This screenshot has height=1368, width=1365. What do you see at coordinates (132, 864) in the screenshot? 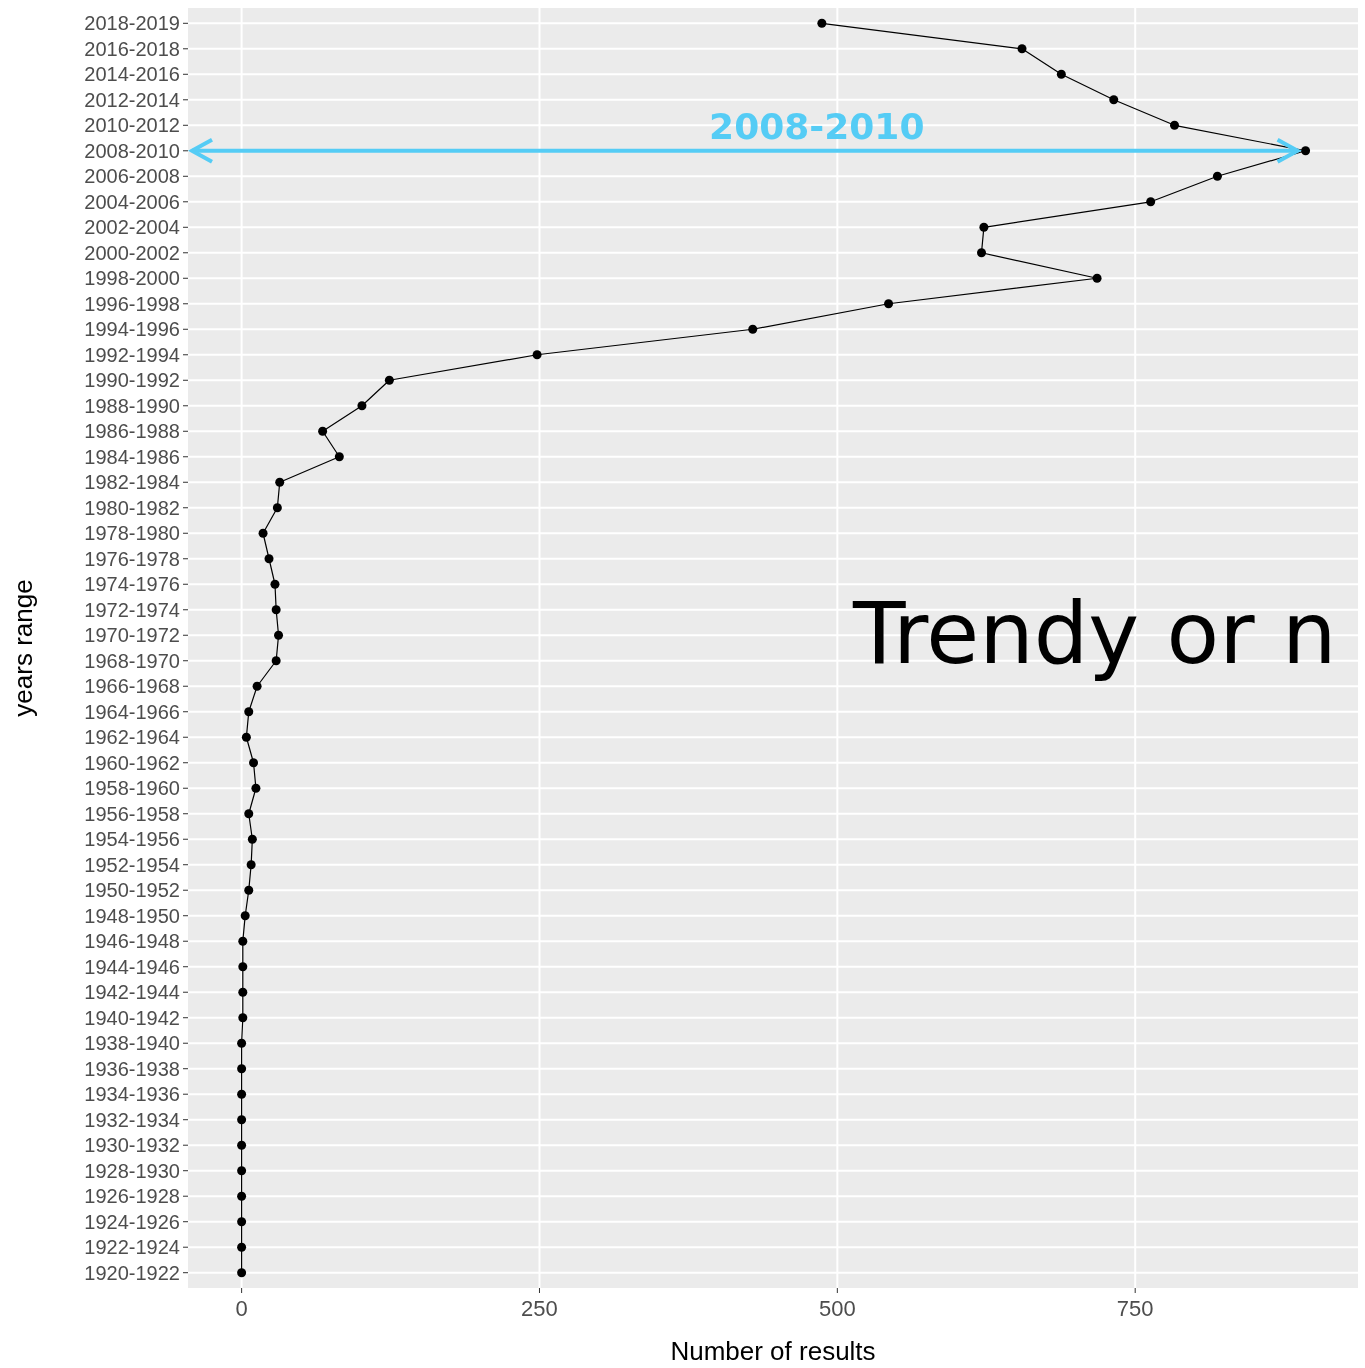
I see `y-tick-label: 1952-1954` at bounding box center [132, 864].